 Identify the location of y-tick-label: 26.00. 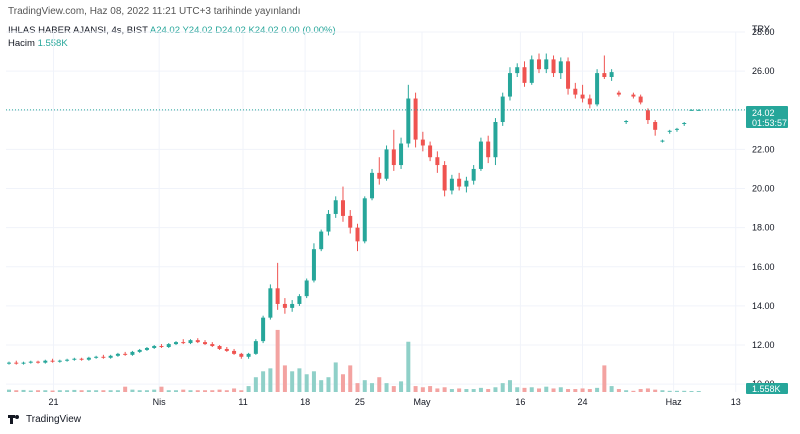
(763, 71).